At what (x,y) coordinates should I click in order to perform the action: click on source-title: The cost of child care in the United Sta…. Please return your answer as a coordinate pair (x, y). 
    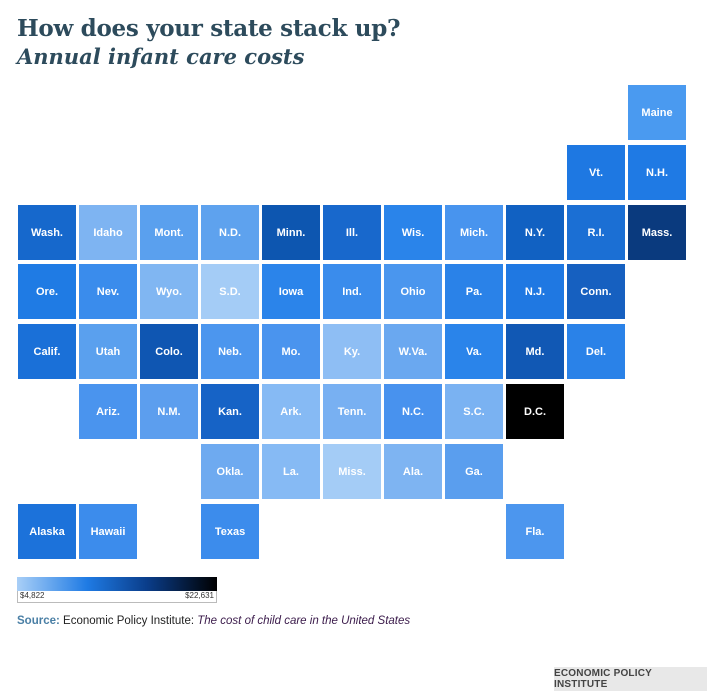
    Looking at the image, I should click on (304, 621).